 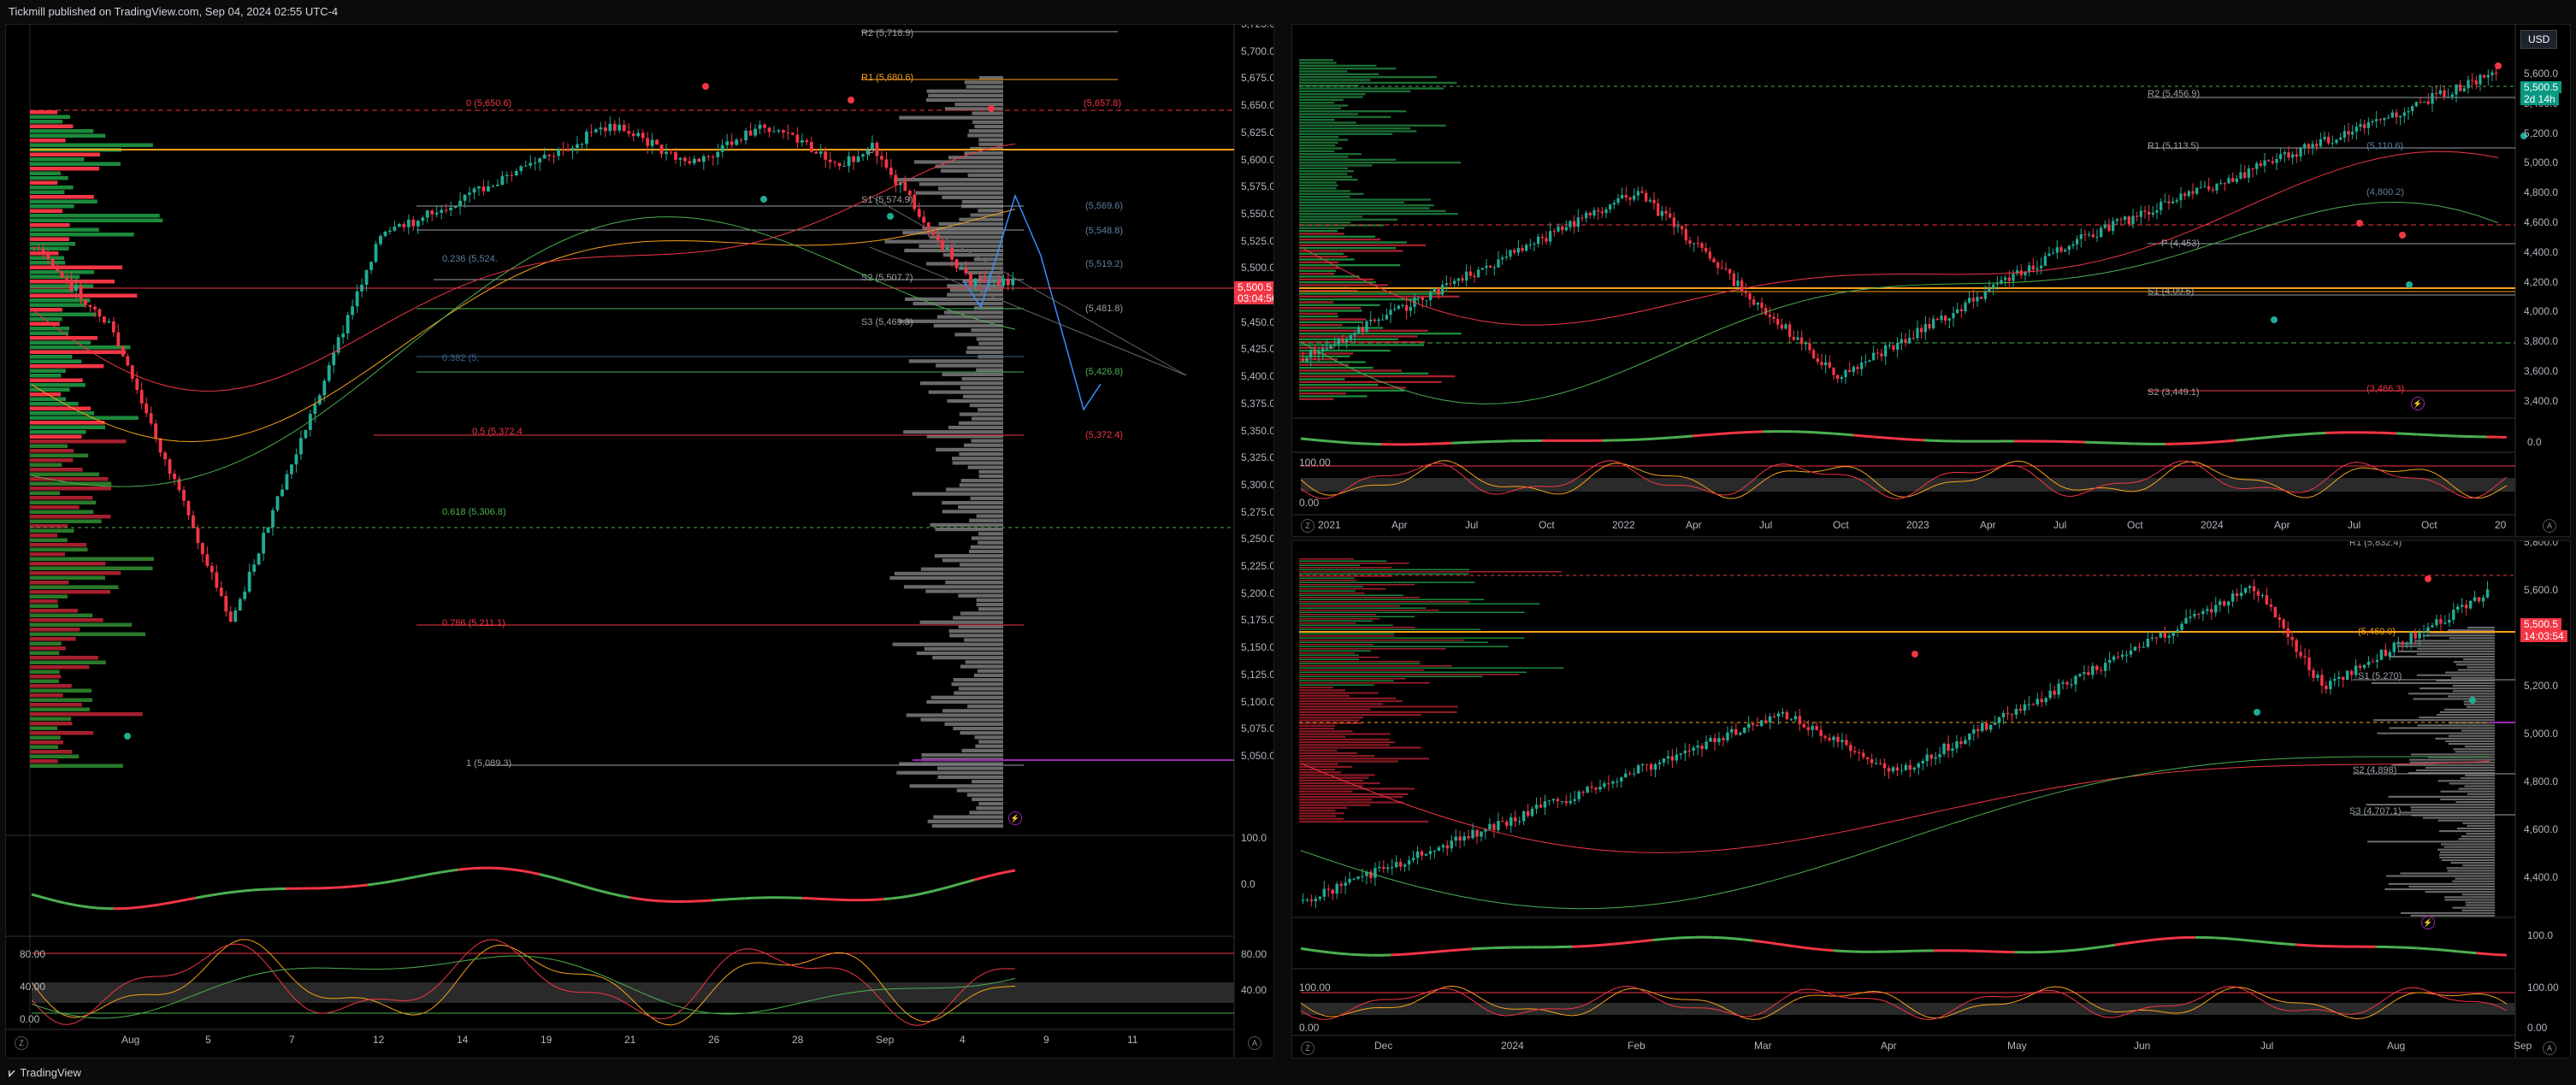 I want to click on rb-zoom-button: Z, so click(x=1308, y=1048).